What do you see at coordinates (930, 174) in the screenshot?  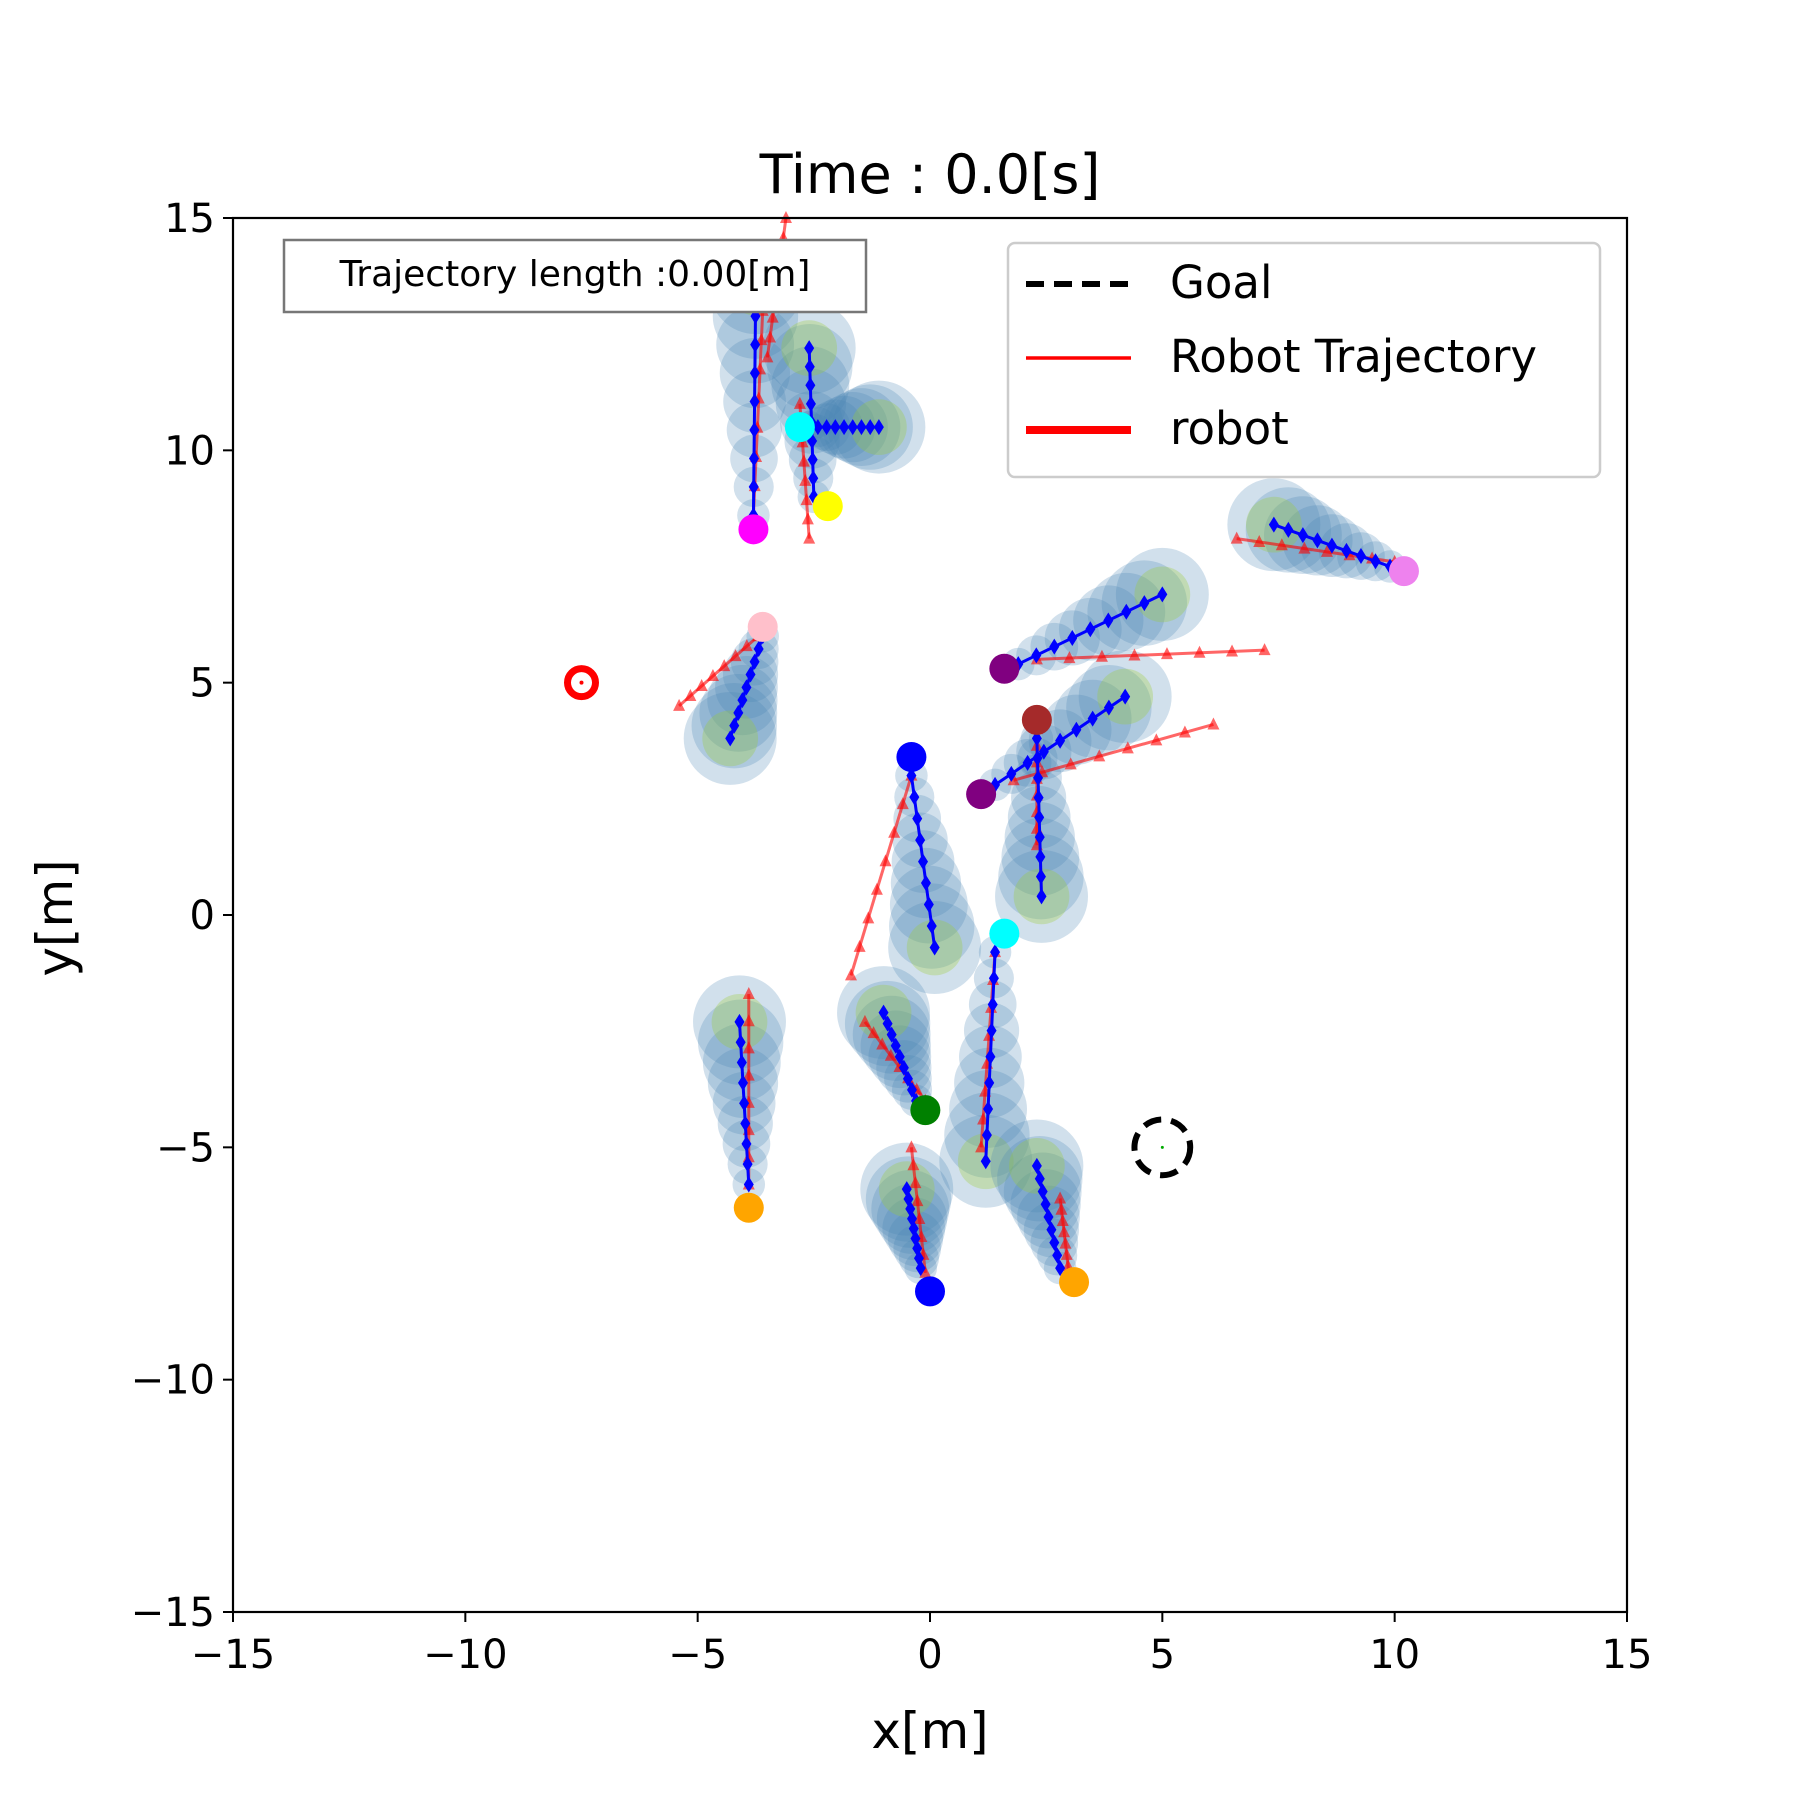 I see `chart-title: Time : 0.0[s]` at bounding box center [930, 174].